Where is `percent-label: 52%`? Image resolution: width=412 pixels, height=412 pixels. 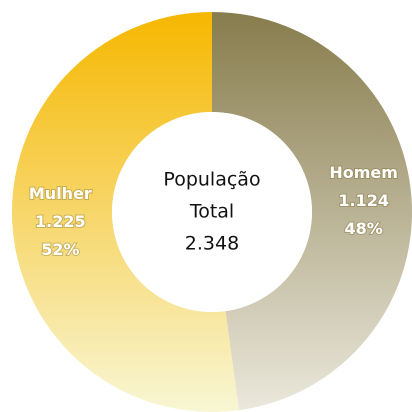 percent-label: 52% is located at coordinates (60, 249).